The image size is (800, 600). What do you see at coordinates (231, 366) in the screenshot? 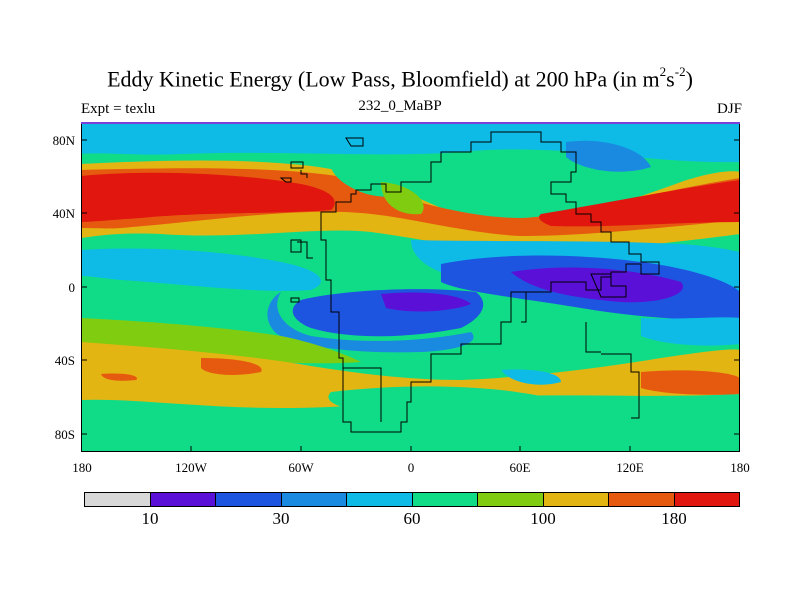
I see `south-orange-west` at bounding box center [231, 366].